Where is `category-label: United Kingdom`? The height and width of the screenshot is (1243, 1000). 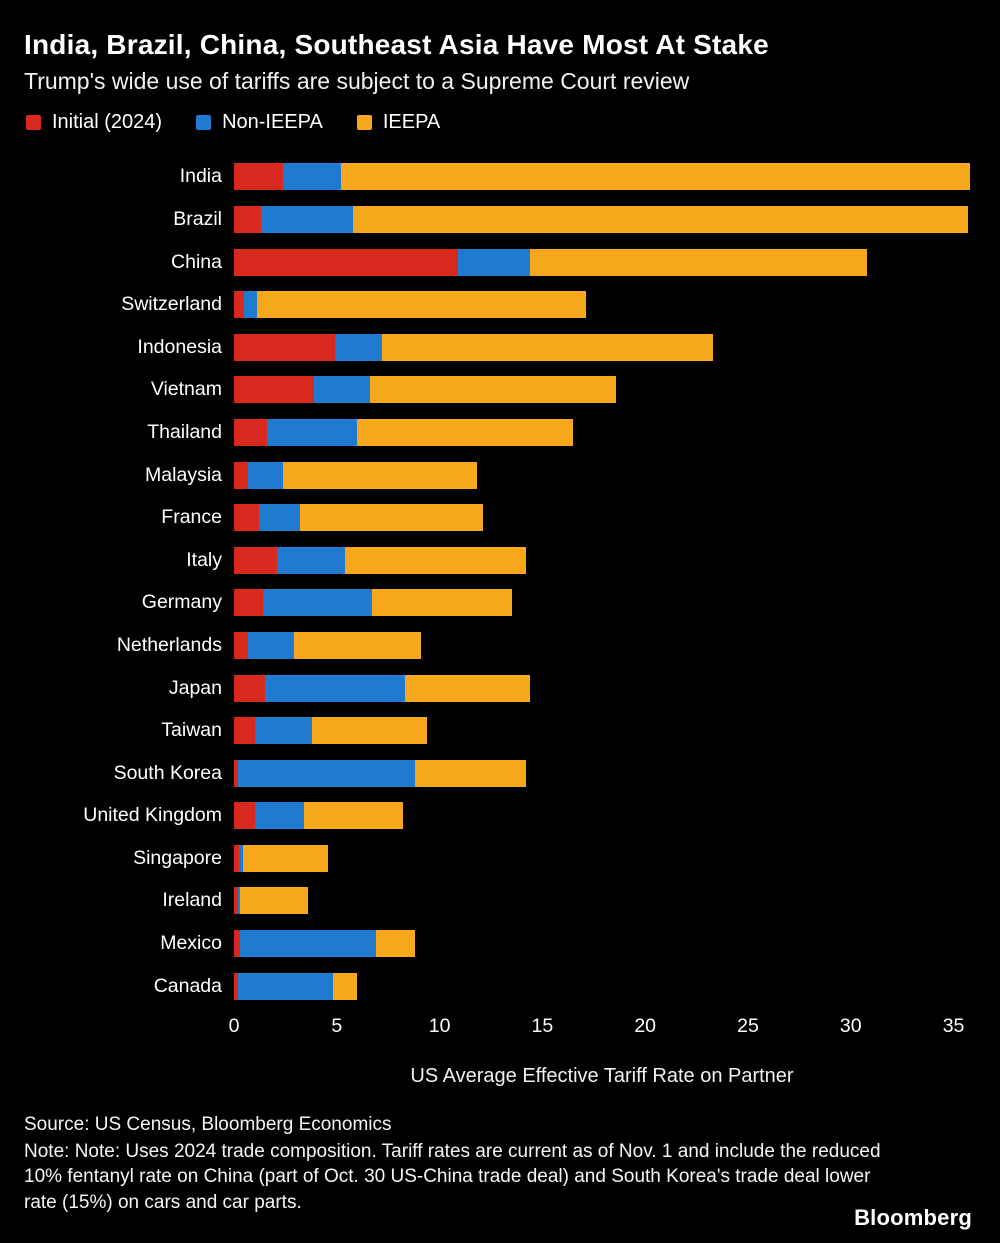
category-label: United Kingdom is located at coordinates (152, 815).